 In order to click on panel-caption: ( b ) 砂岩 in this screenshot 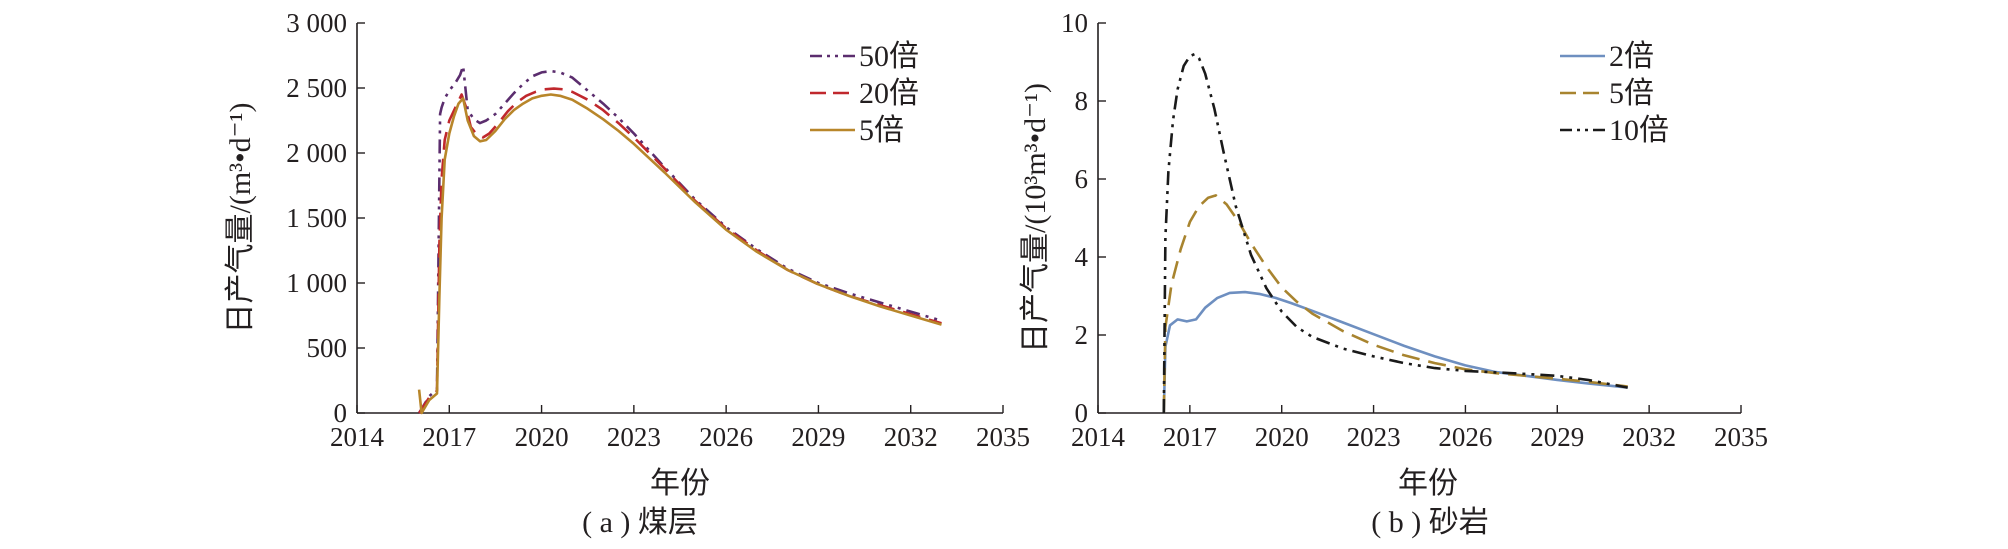, I will do `click(1429, 522)`.